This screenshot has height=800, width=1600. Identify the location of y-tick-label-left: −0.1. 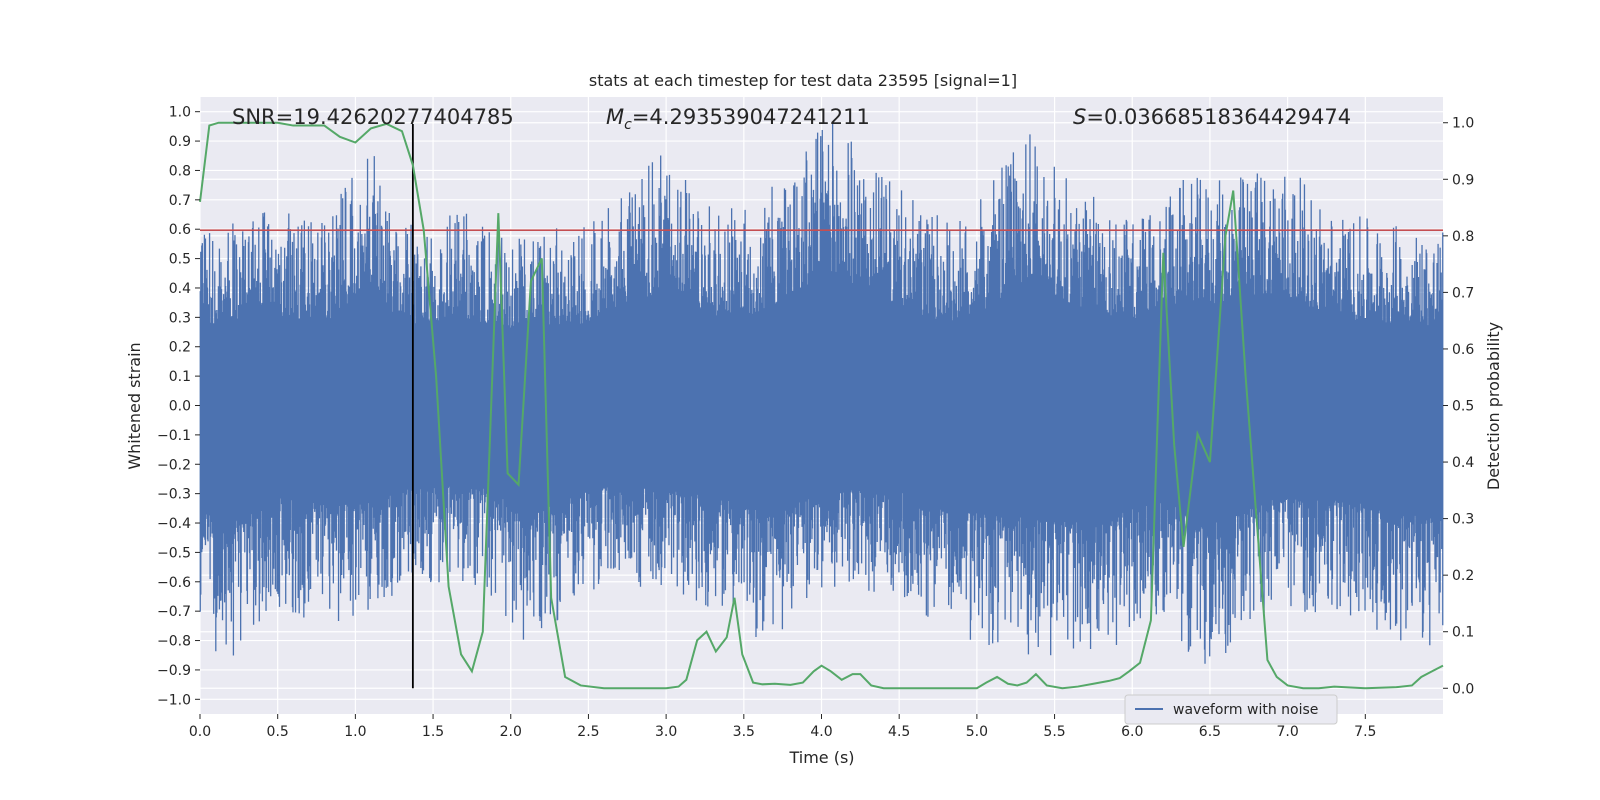
(174, 436).